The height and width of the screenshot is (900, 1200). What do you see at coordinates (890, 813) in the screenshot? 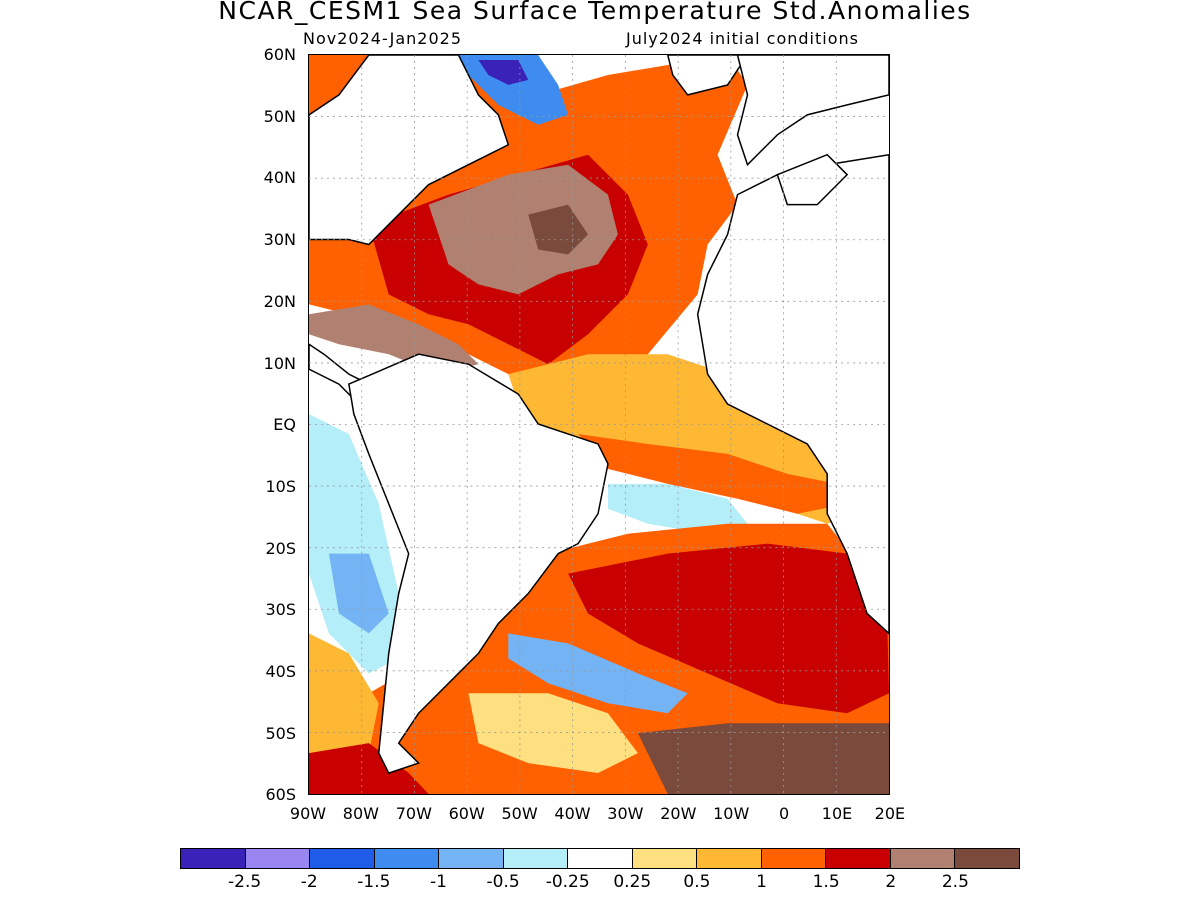
I see `lon-label: 20E` at bounding box center [890, 813].